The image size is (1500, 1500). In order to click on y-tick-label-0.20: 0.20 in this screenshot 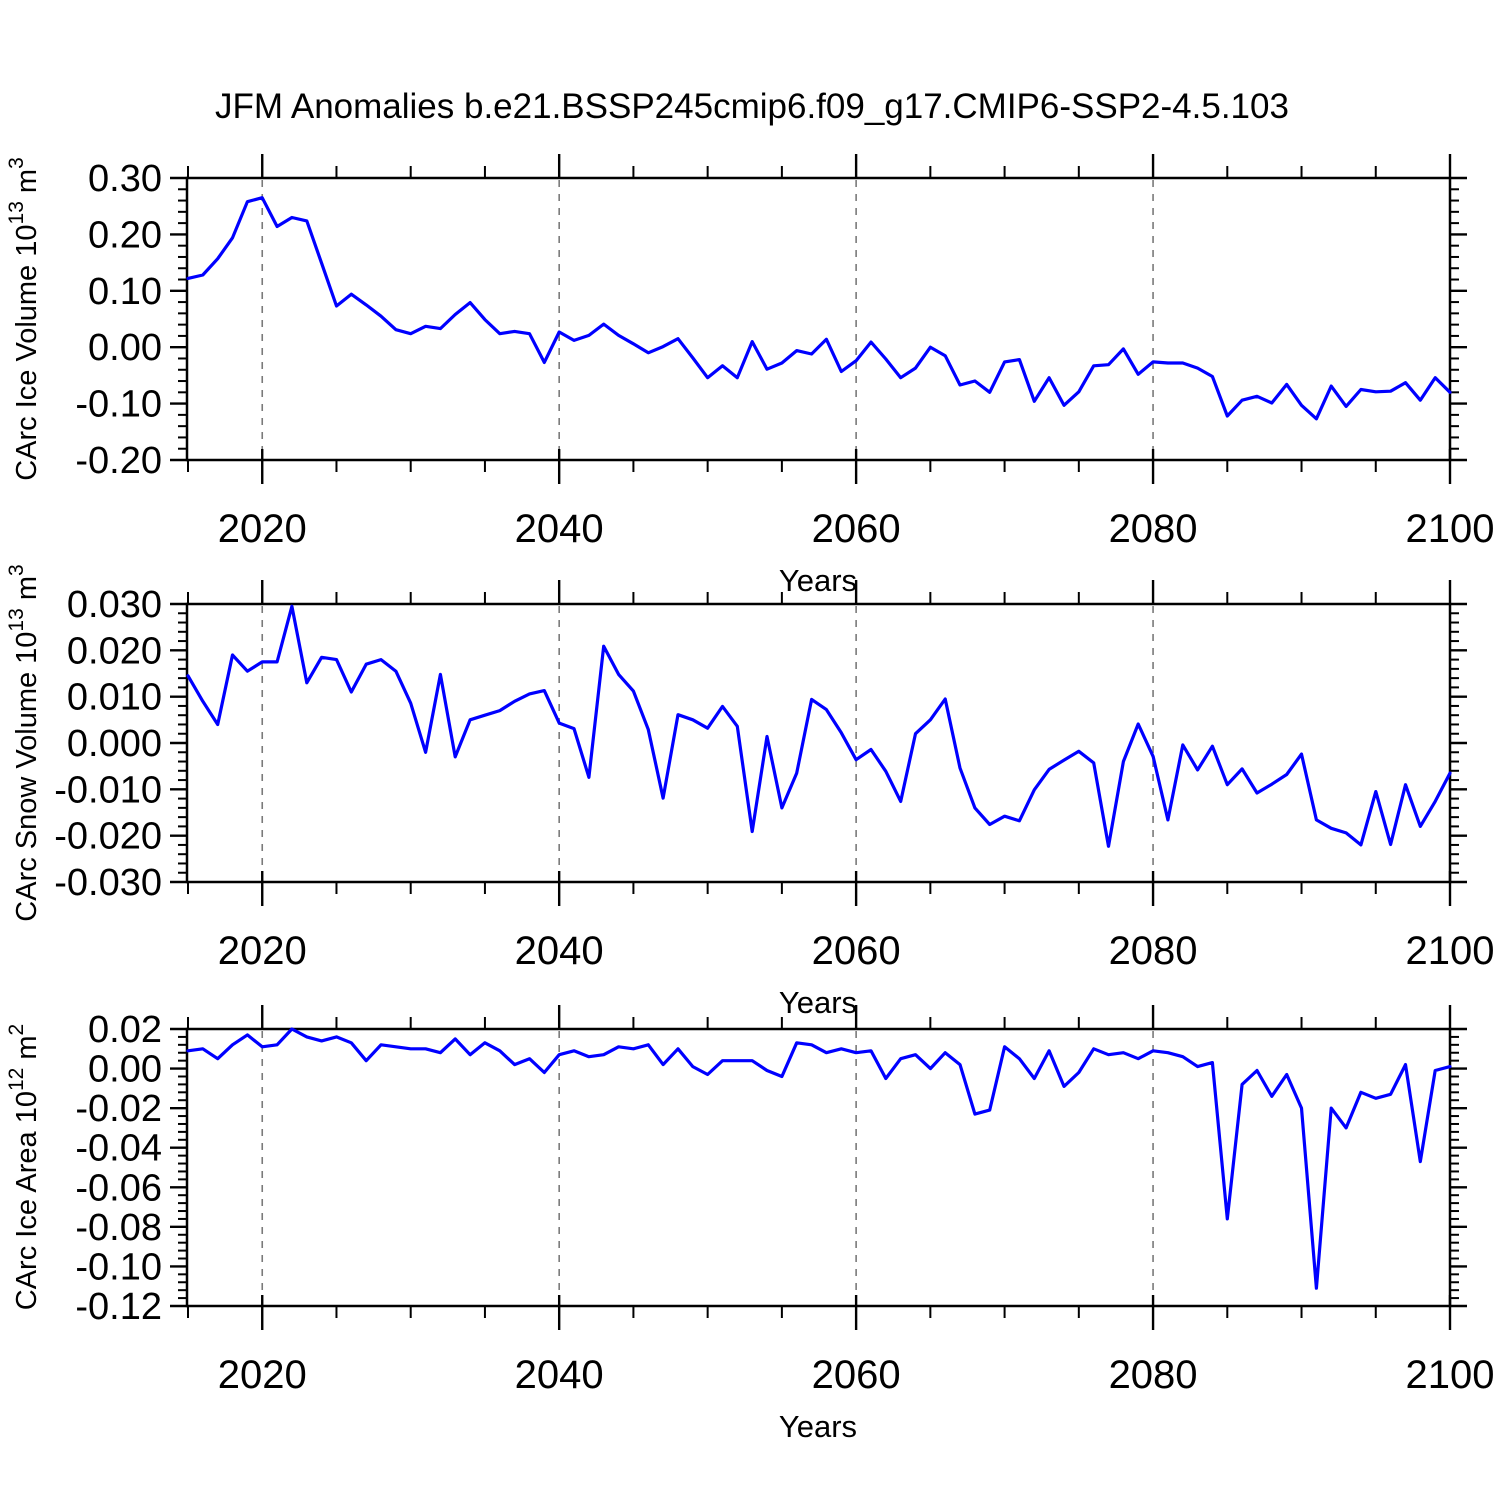, I will do `click(125, 235)`.